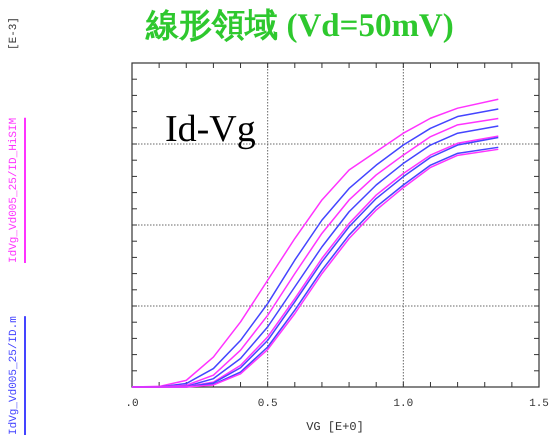 Image resolution: width=555 pixels, height=436 pixels. What do you see at coordinates (14, 190) in the screenshot?
I see `text: IdVg_Vd005_25/ID_HiSIM` at bounding box center [14, 190].